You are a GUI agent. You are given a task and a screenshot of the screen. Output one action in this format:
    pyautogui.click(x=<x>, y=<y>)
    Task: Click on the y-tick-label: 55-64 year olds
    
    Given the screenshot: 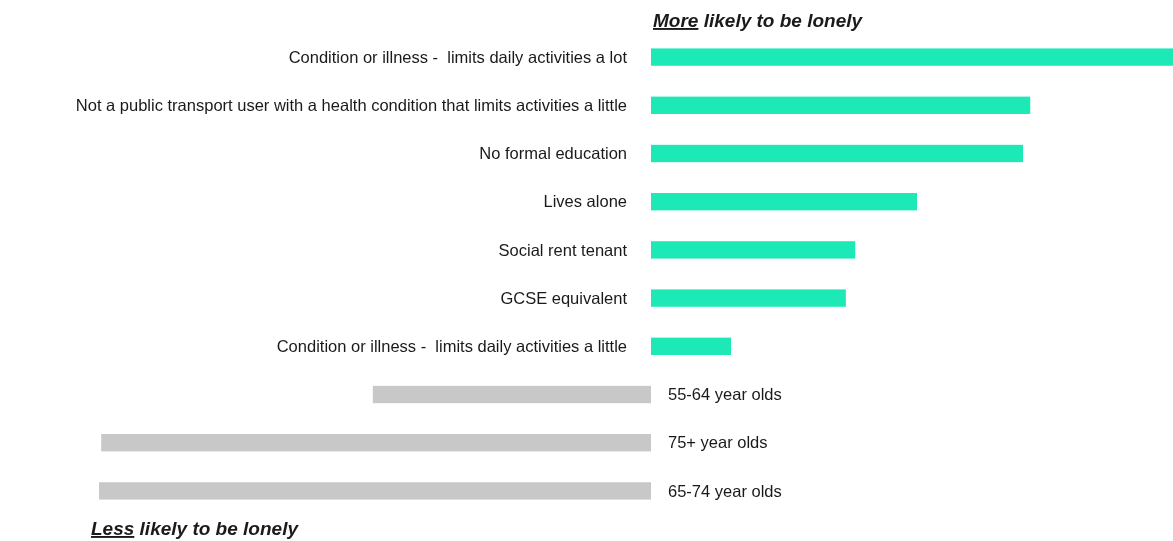 What is the action you would take?
    pyautogui.click(x=725, y=394)
    